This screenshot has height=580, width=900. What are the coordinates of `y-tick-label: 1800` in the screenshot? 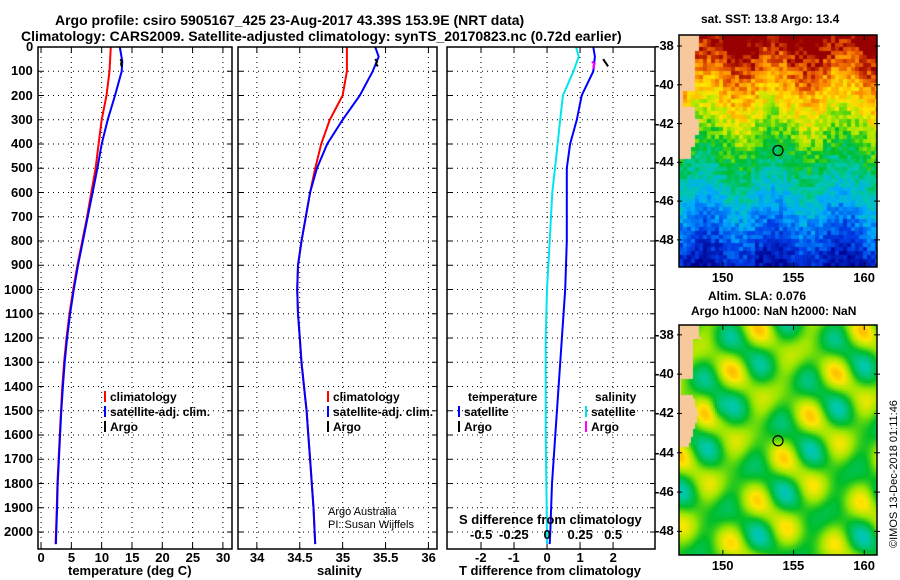 It's located at (18, 483).